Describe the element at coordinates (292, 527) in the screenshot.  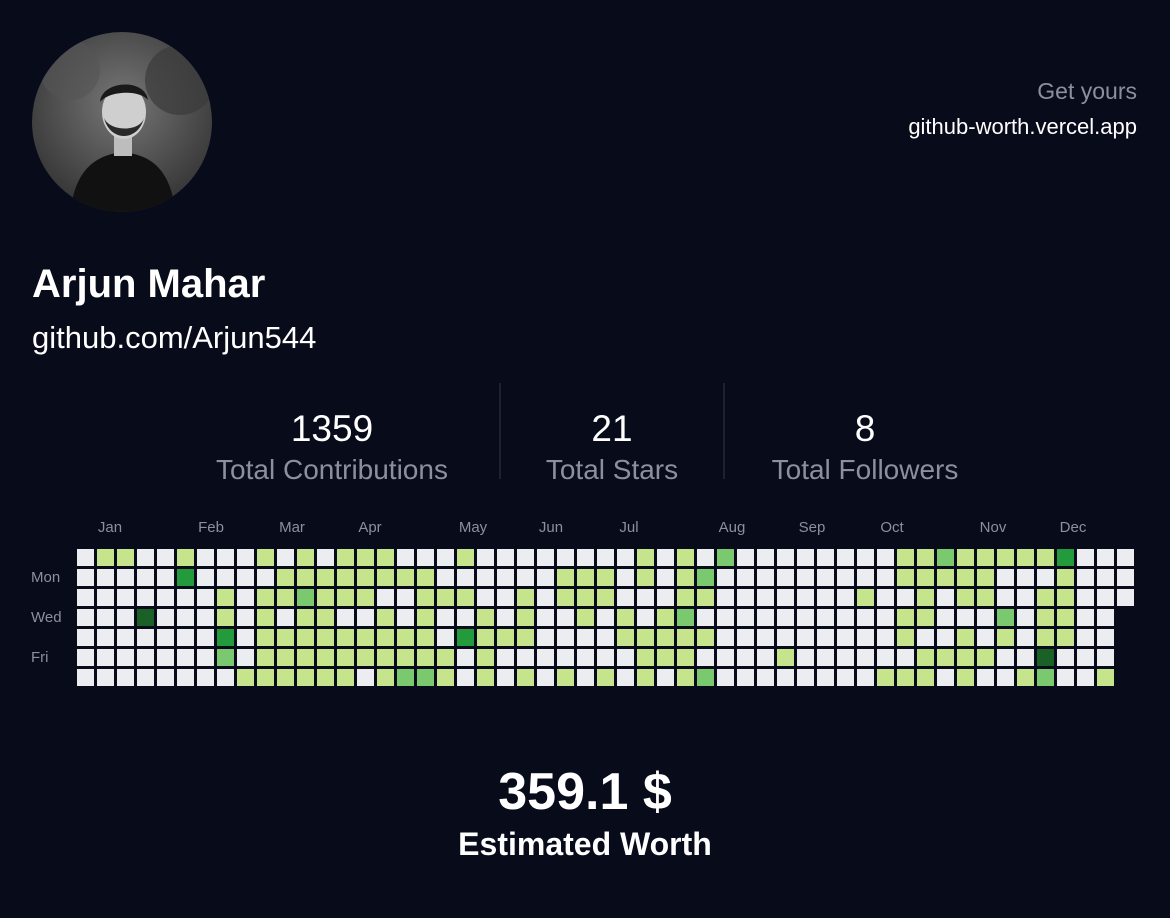
I see `month-label: Mar` at that location.